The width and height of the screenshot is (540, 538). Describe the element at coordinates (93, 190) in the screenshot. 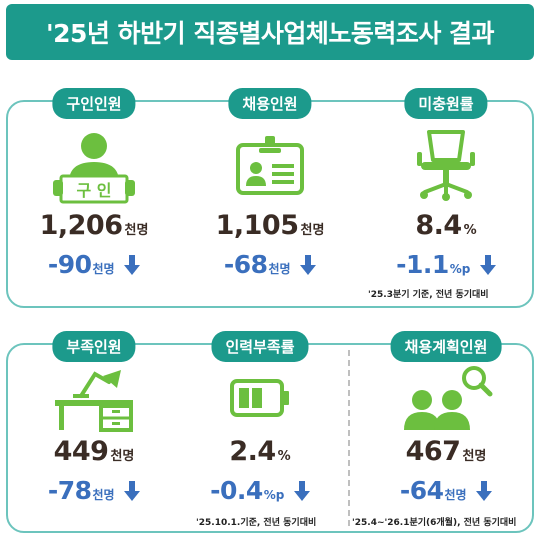

I see `sign-text: 구 인` at that location.